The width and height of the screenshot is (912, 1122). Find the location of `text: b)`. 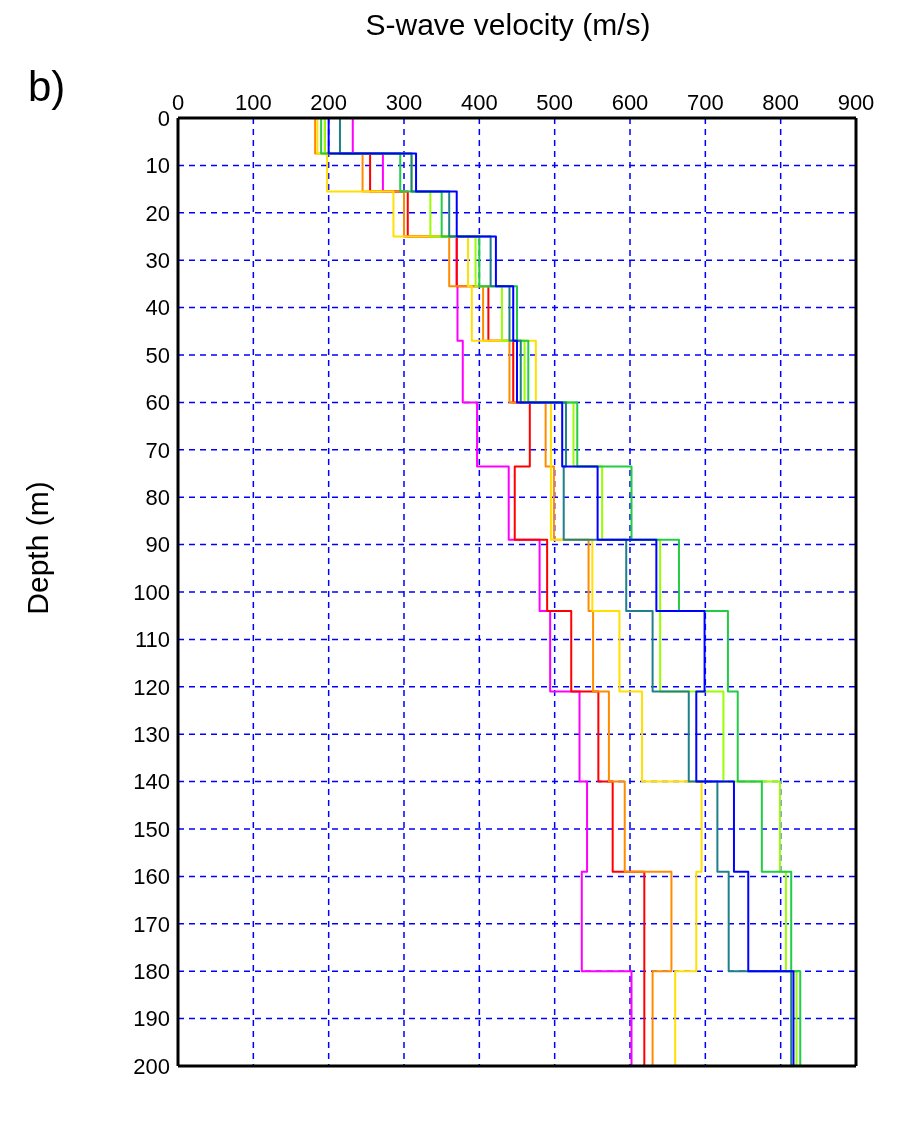

text: b) is located at coordinates (47, 87).